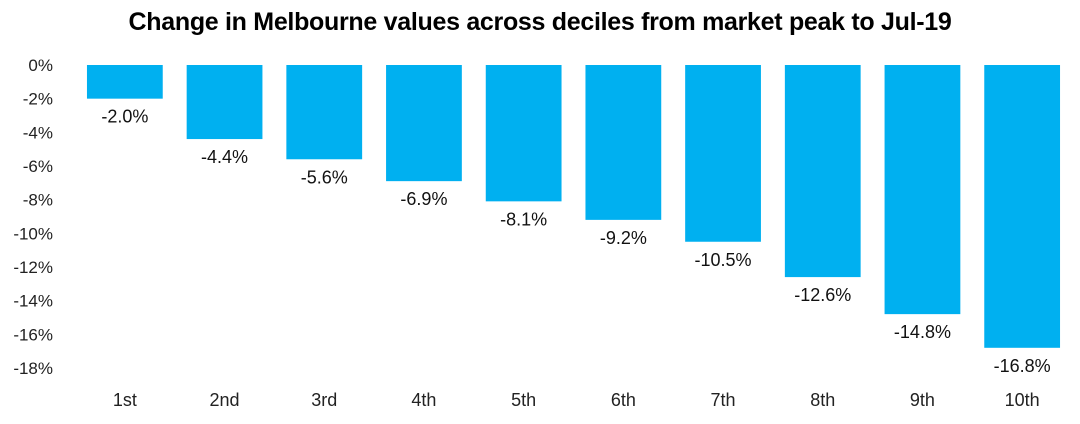 This screenshot has width=1080, height=424. Describe the element at coordinates (33, 267) in the screenshot. I see `y-tick-label: -12%` at that location.